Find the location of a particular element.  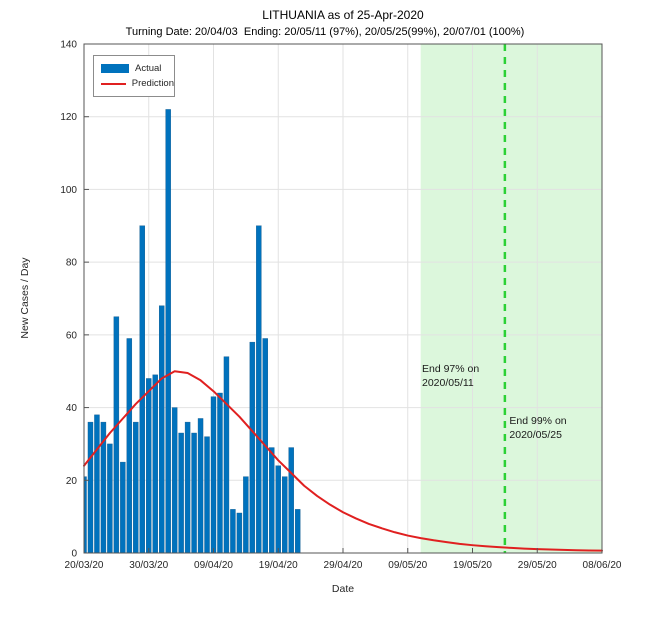

x-tick-label: 29/04/20 is located at coordinates (343, 565).